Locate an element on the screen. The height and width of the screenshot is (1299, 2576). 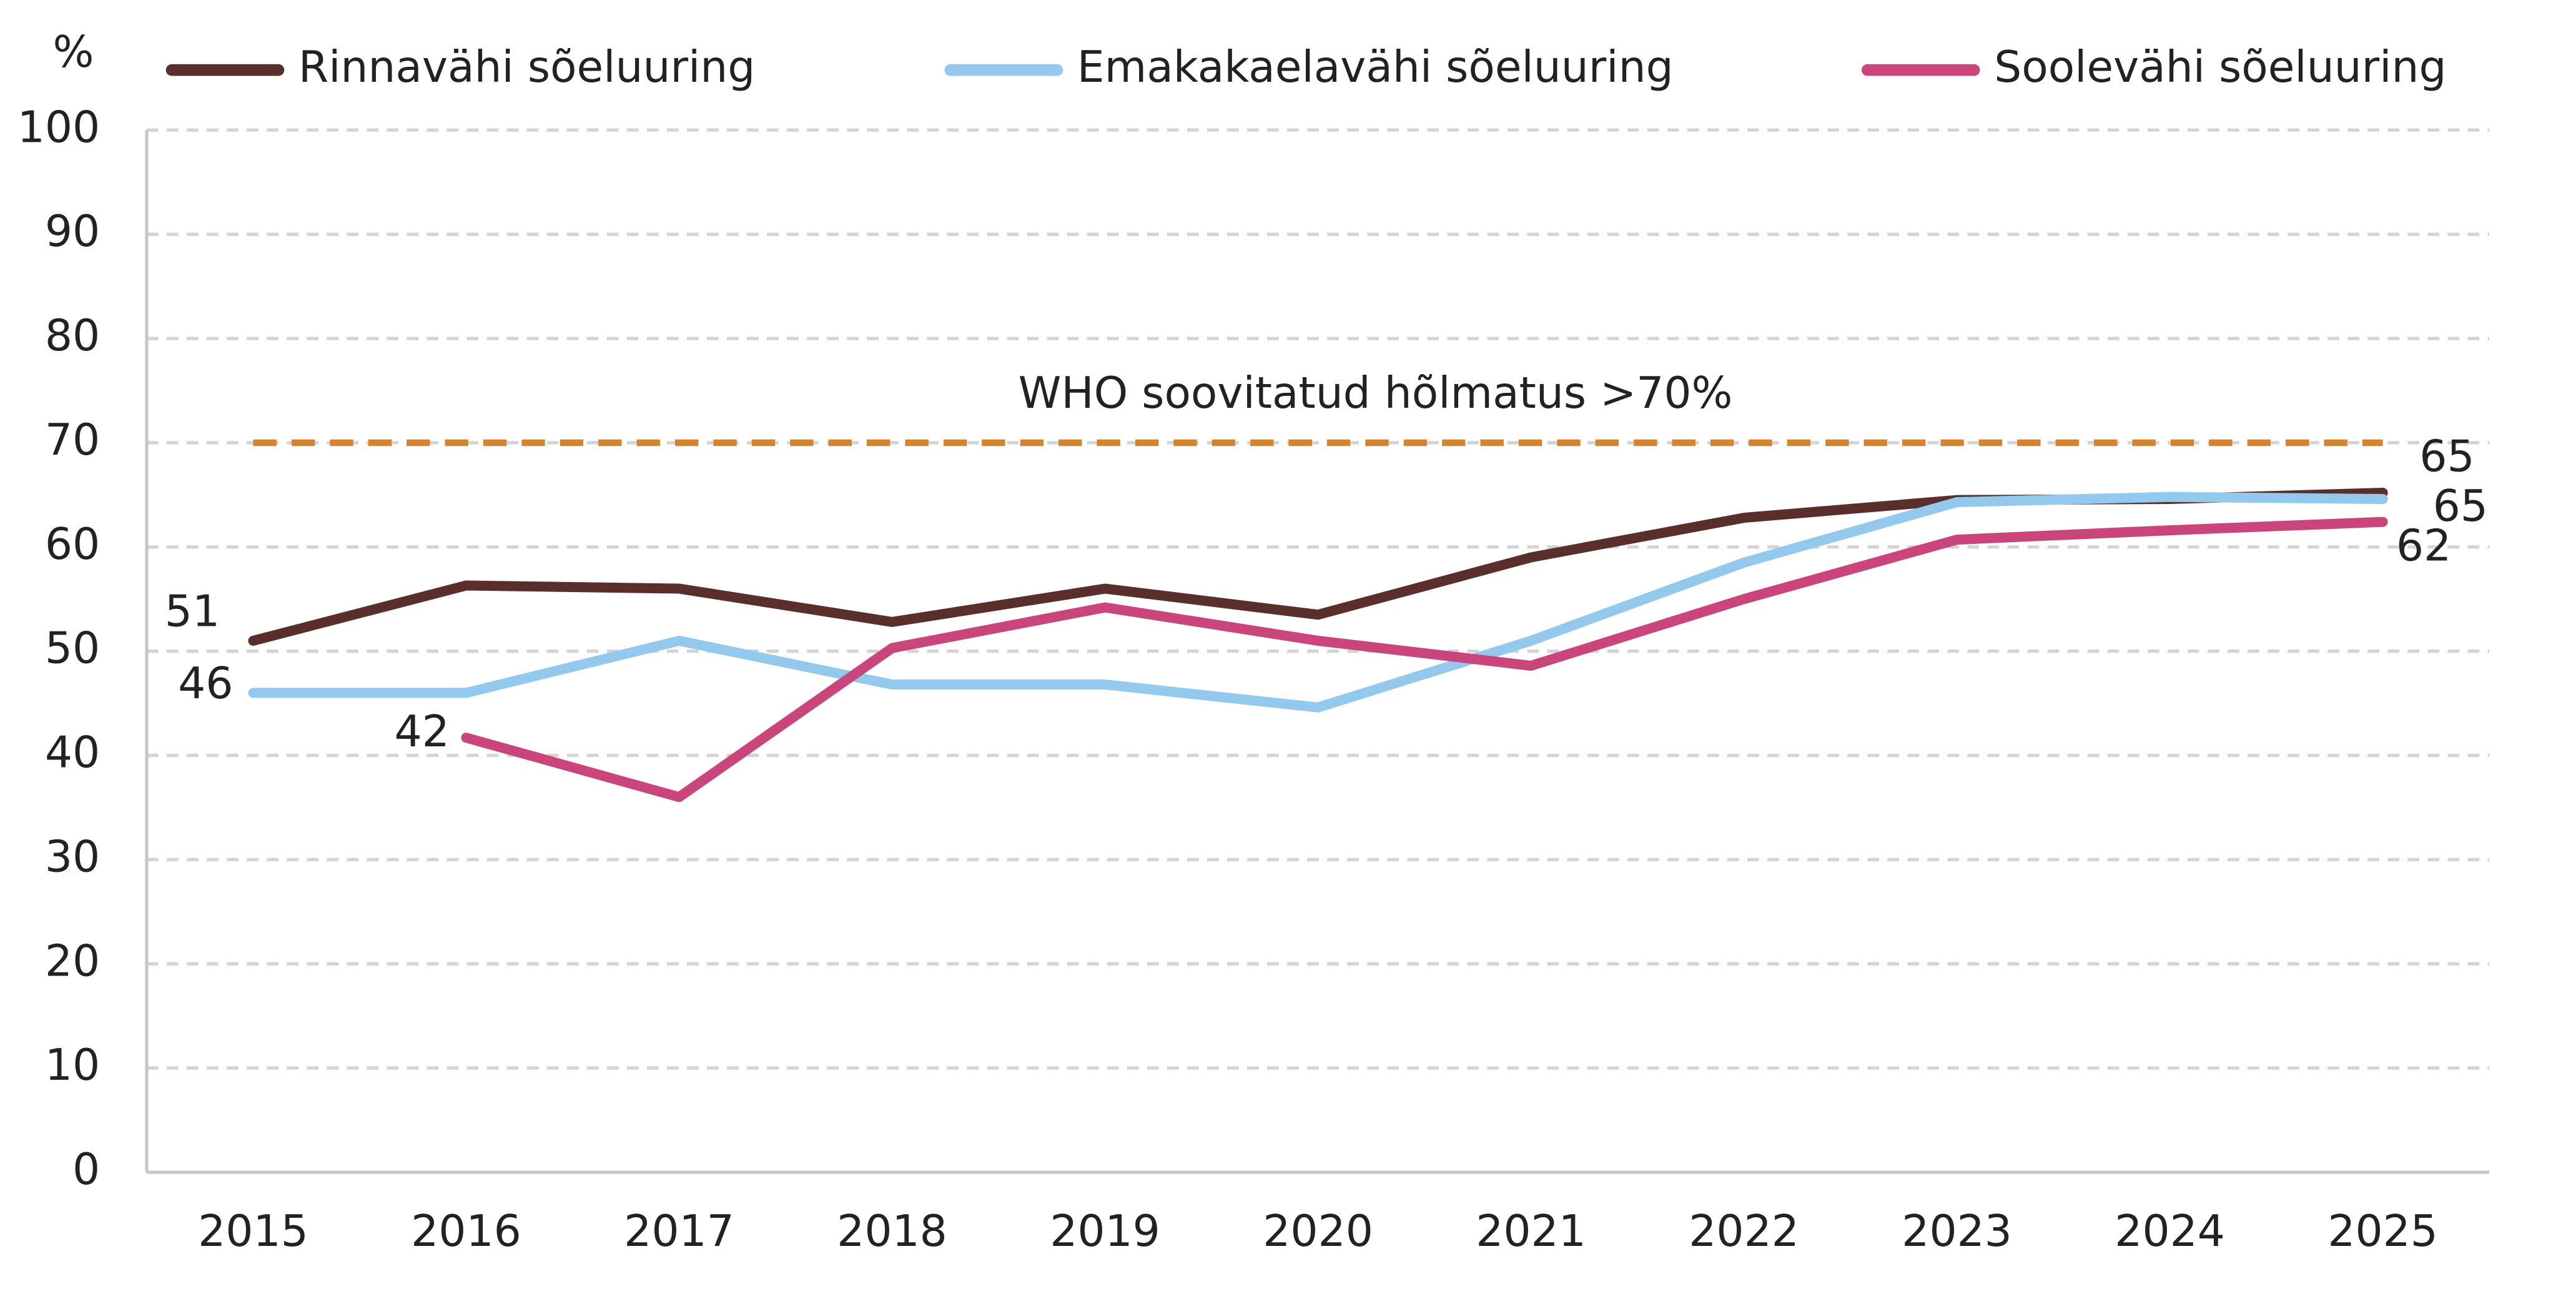
data-label: 46 is located at coordinates (206, 684).